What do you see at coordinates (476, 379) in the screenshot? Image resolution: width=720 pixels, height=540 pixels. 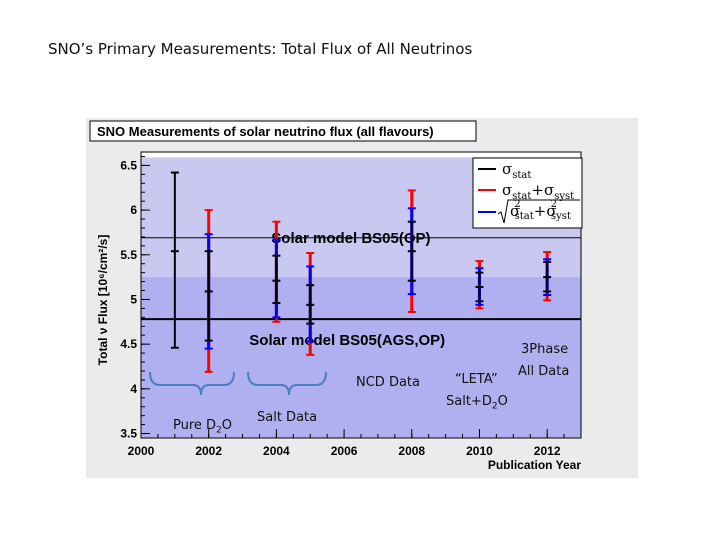 I see `annotation-leta: “LETA”` at bounding box center [476, 379].